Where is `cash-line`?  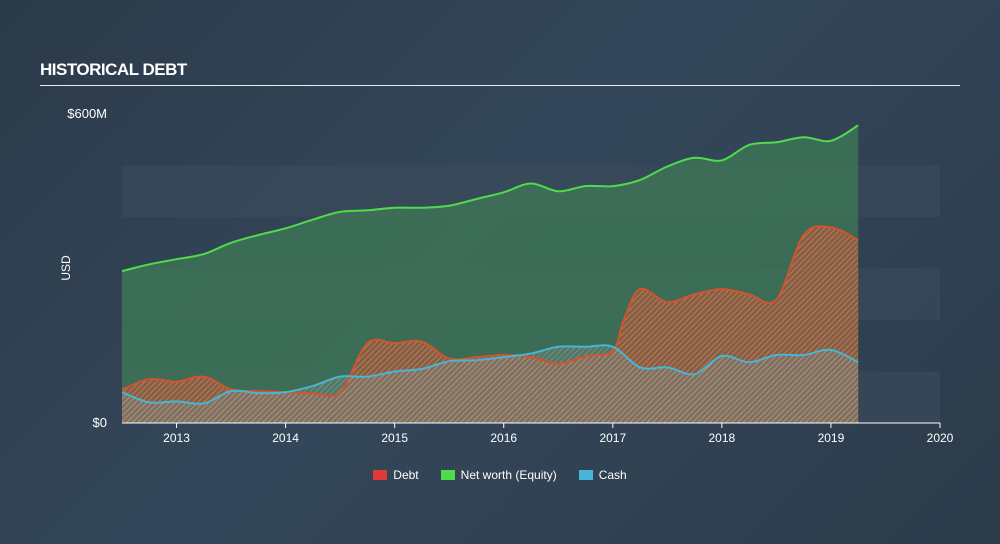 cash-line is located at coordinates (490, 374).